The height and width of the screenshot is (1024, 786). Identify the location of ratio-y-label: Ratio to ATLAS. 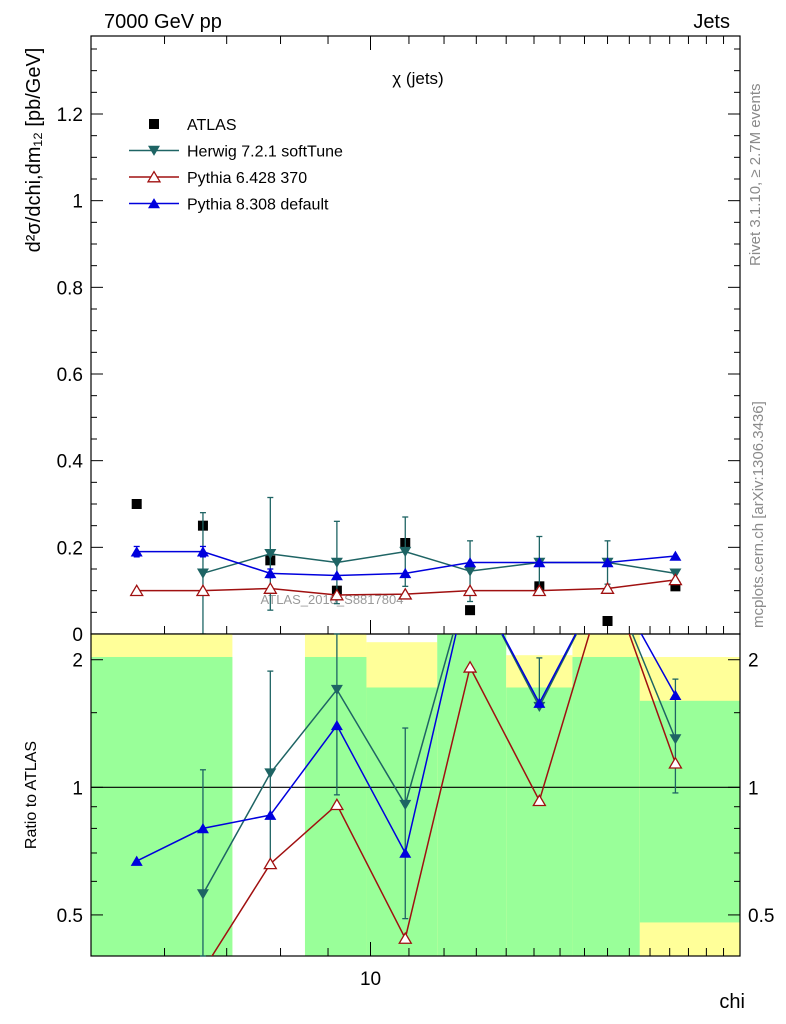
(31, 795).